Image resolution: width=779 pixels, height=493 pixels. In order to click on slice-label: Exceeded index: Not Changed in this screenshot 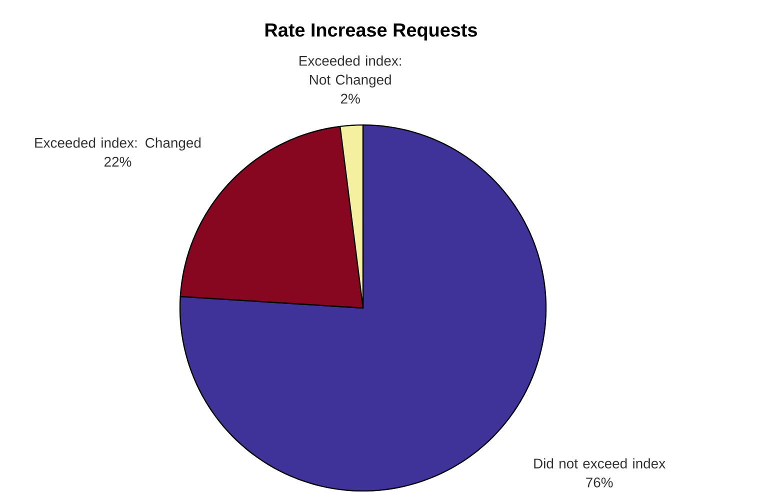, I will do `click(351, 72)`.